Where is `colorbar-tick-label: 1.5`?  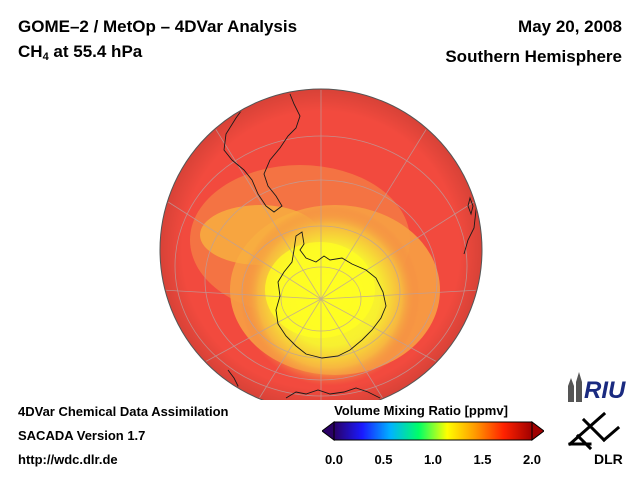 colorbar-tick-label: 1.5 is located at coordinates (482, 459).